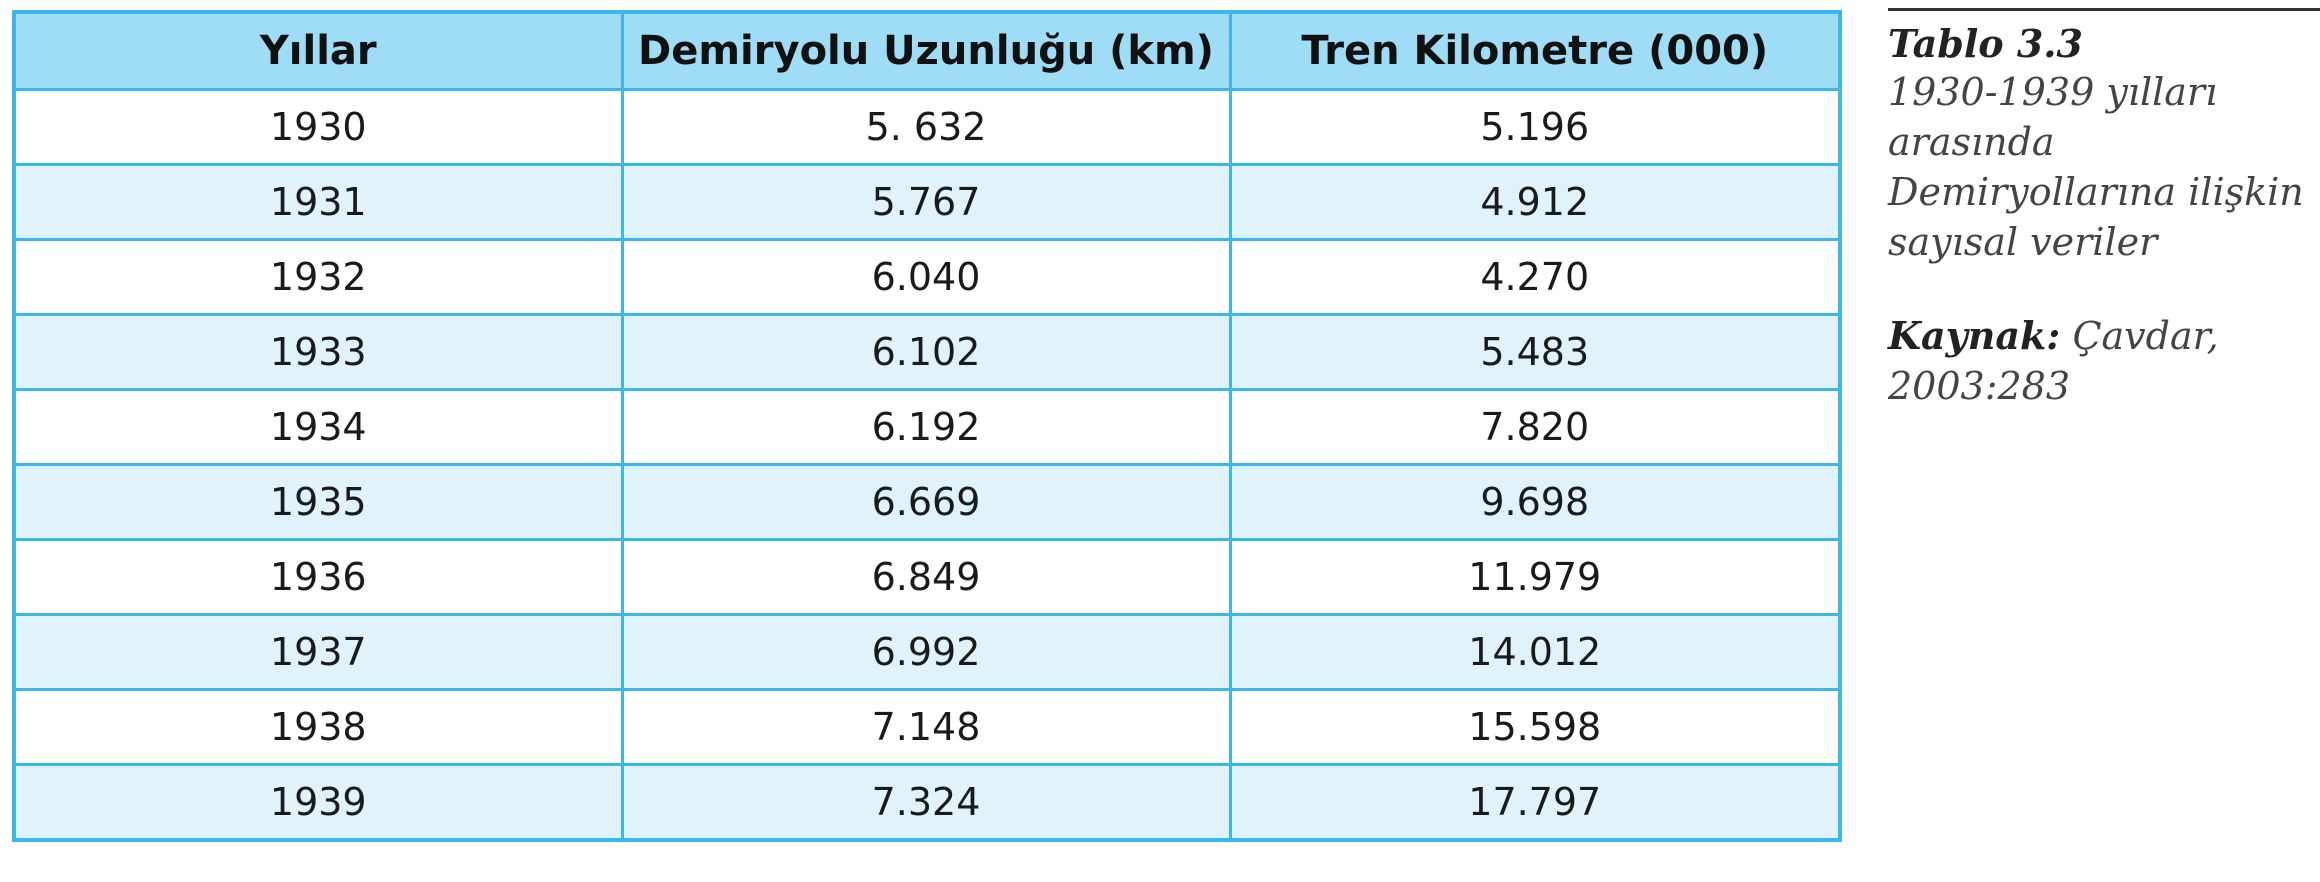  I want to click on cell-year: 1931, so click(318, 202).